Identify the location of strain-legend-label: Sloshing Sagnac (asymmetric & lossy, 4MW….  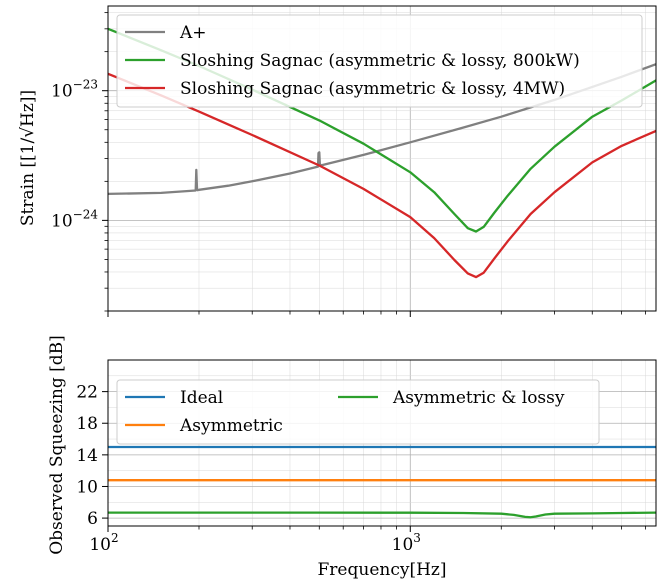
(372, 89).